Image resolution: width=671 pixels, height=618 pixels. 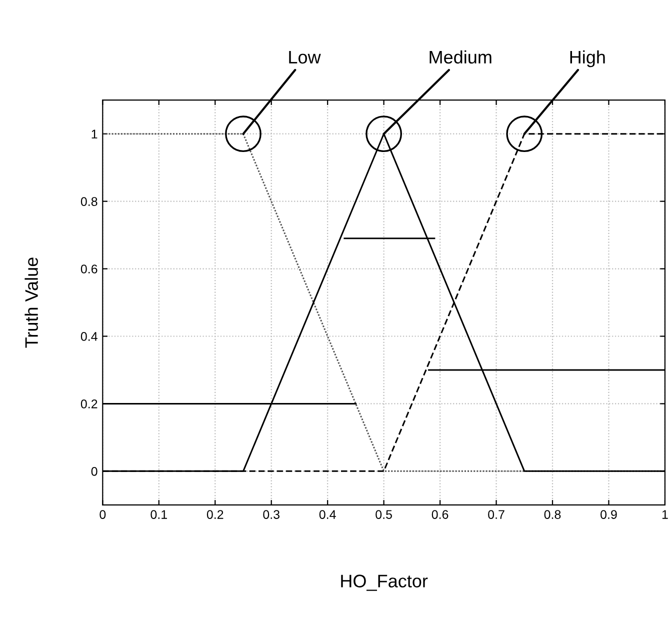 I want to click on y-tick-label: 1, so click(x=95, y=134).